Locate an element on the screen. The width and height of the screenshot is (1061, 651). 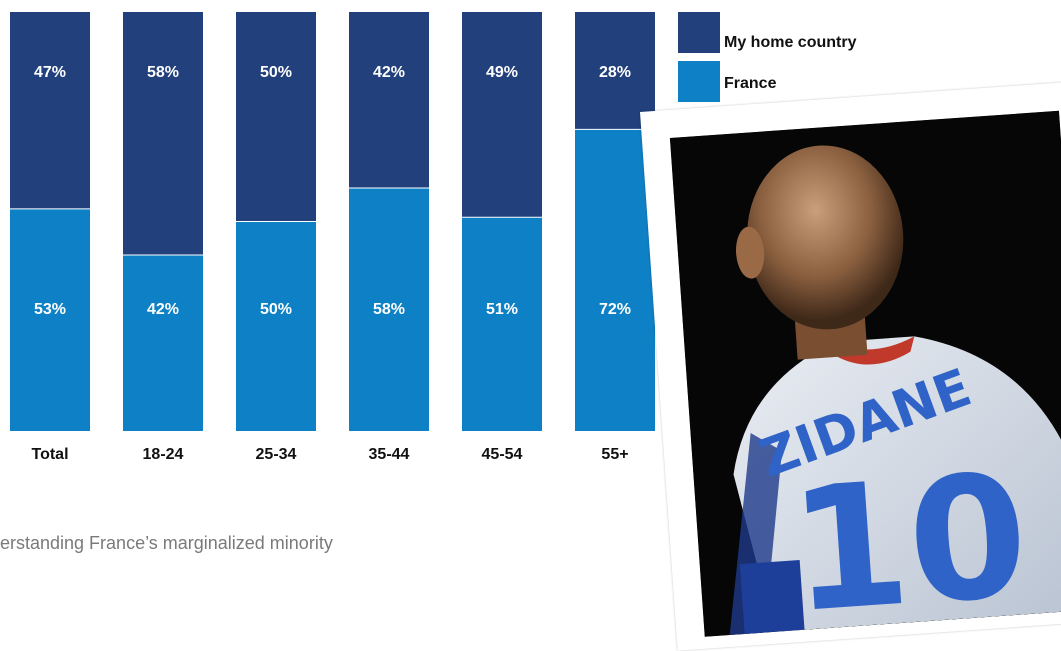
category-label-0: Total is located at coordinates (49, 454).